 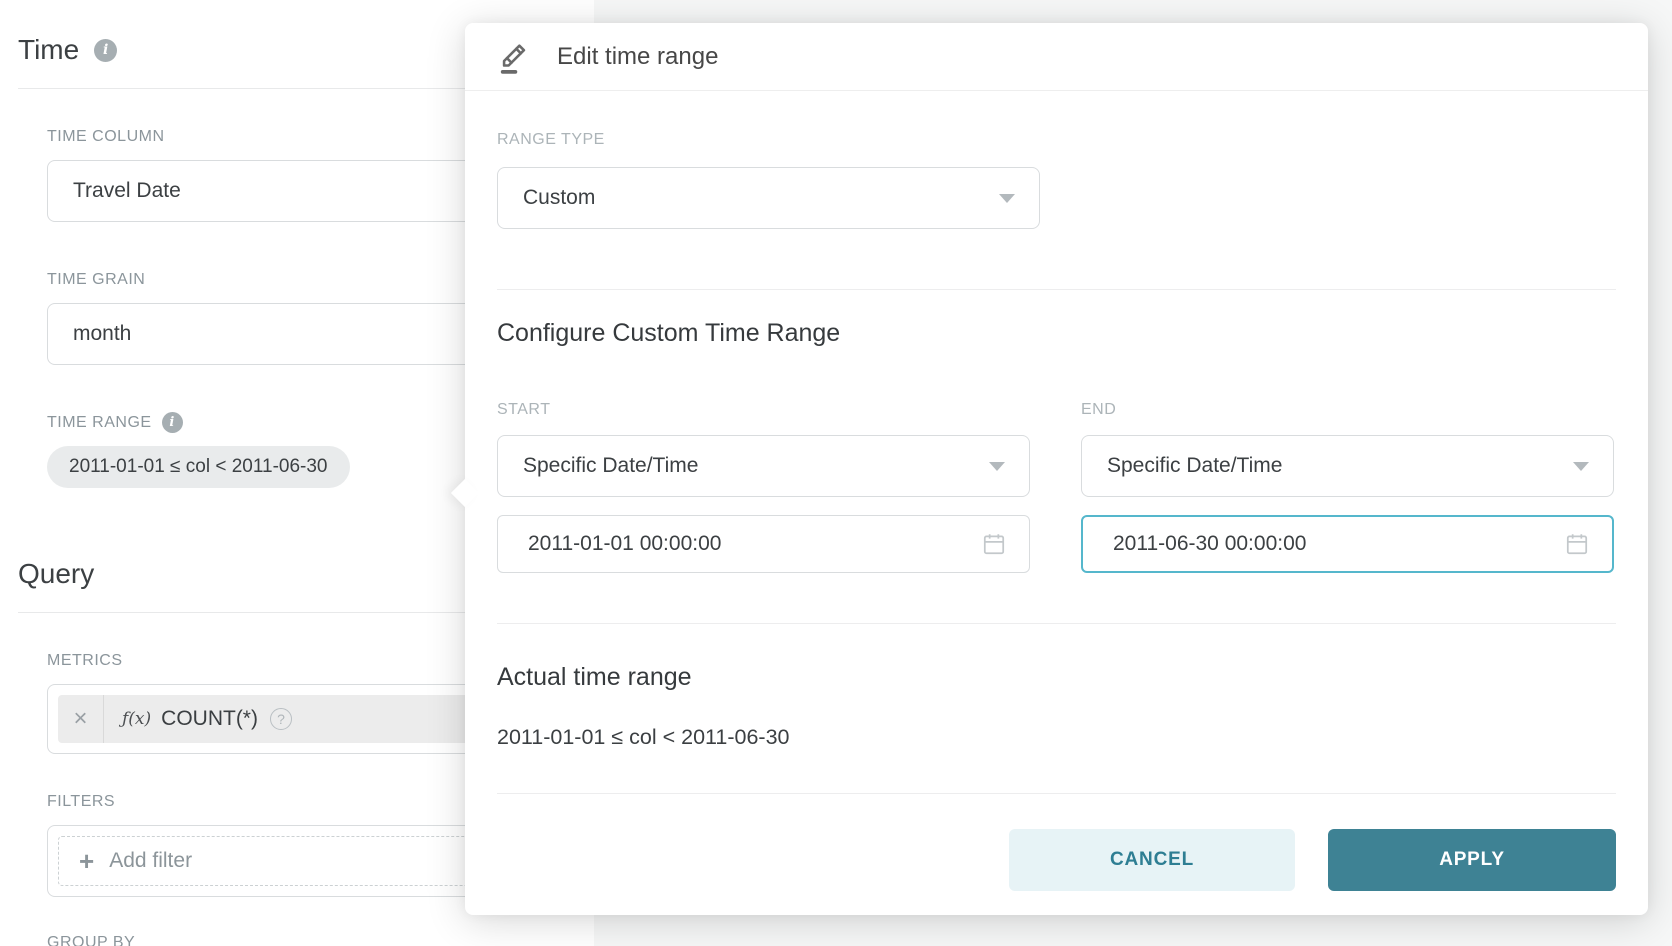 What do you see at coordinates (287, 191) in the screenshot?
I see `time-column-select: Travel Date` at bounding box center [287, 191].